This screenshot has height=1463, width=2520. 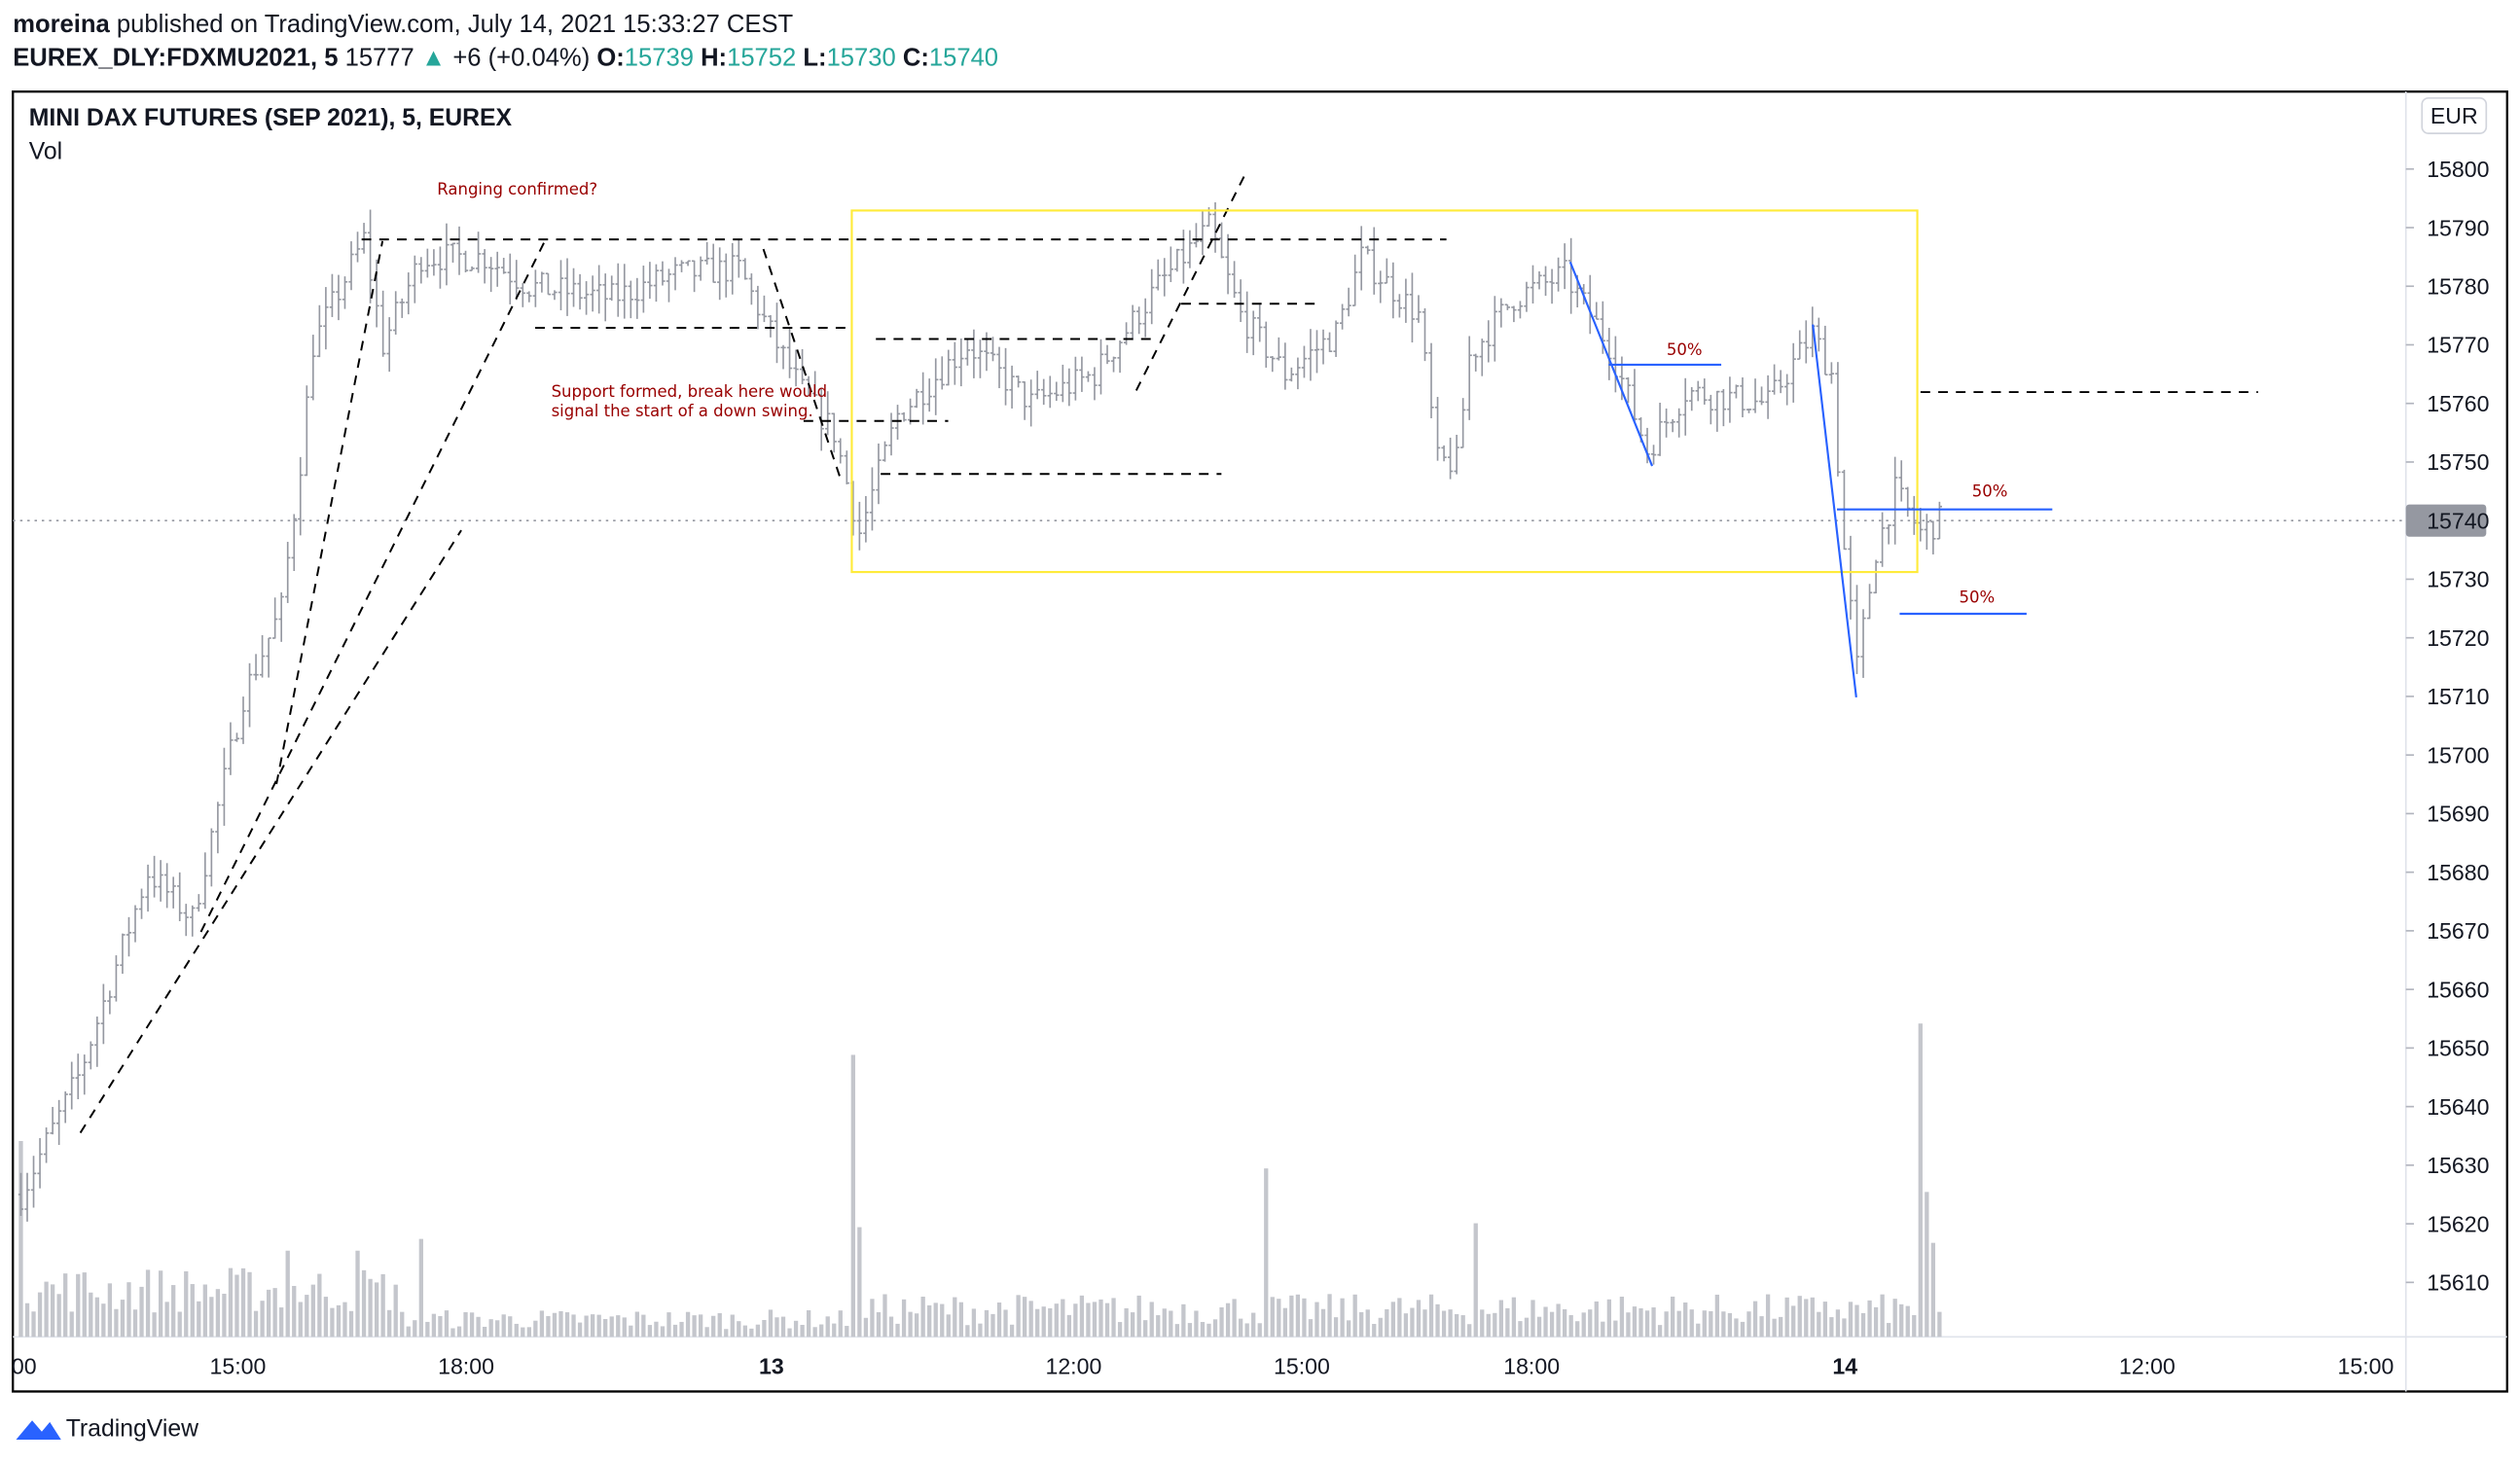 I want to click on y-tick-label: 15760, so click(x=2458, y=404).